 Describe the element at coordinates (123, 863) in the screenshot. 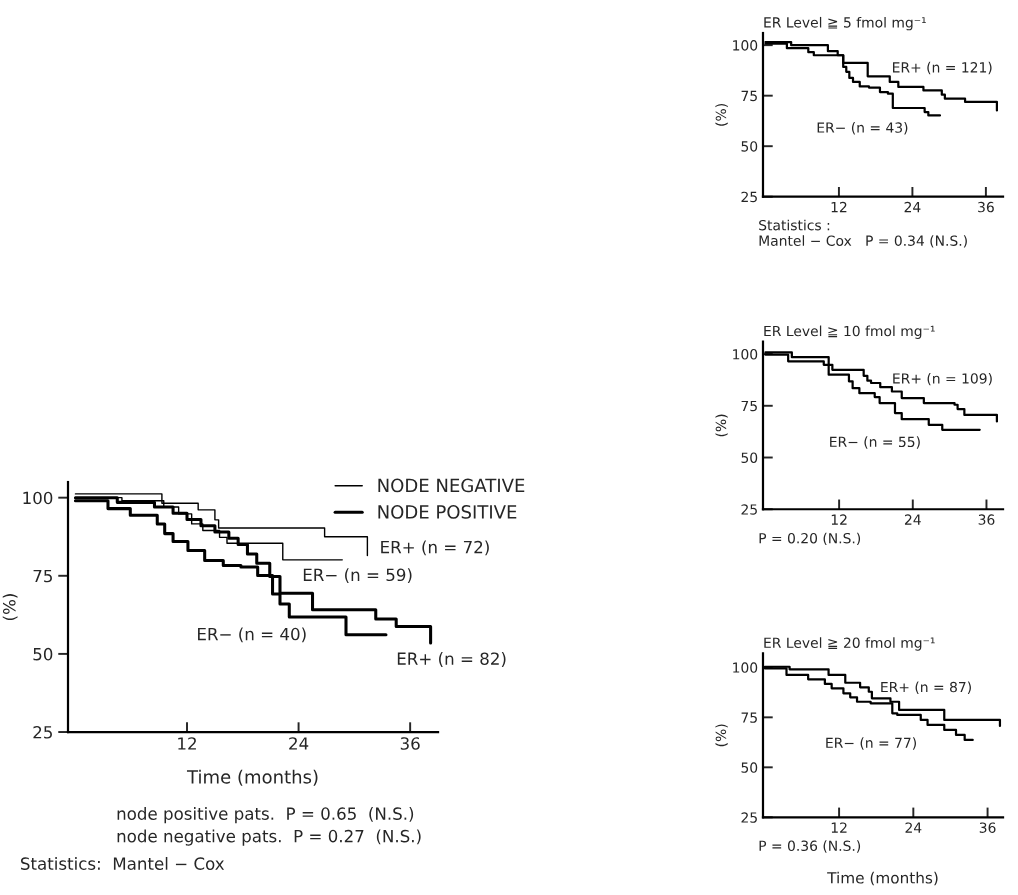

I see `text: Statistics: Mantel − Cox` at that location.